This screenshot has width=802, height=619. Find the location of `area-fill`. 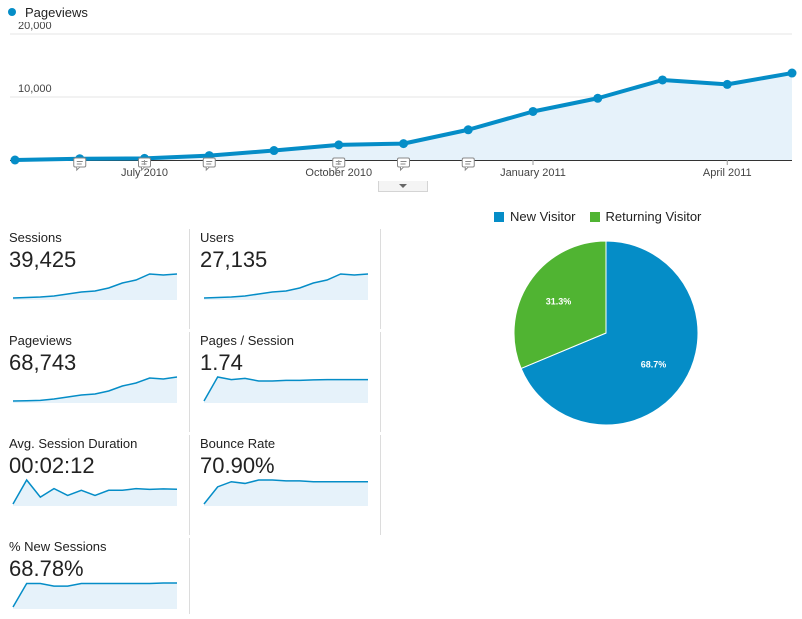

area-fill is located at coordinates (403, 116).